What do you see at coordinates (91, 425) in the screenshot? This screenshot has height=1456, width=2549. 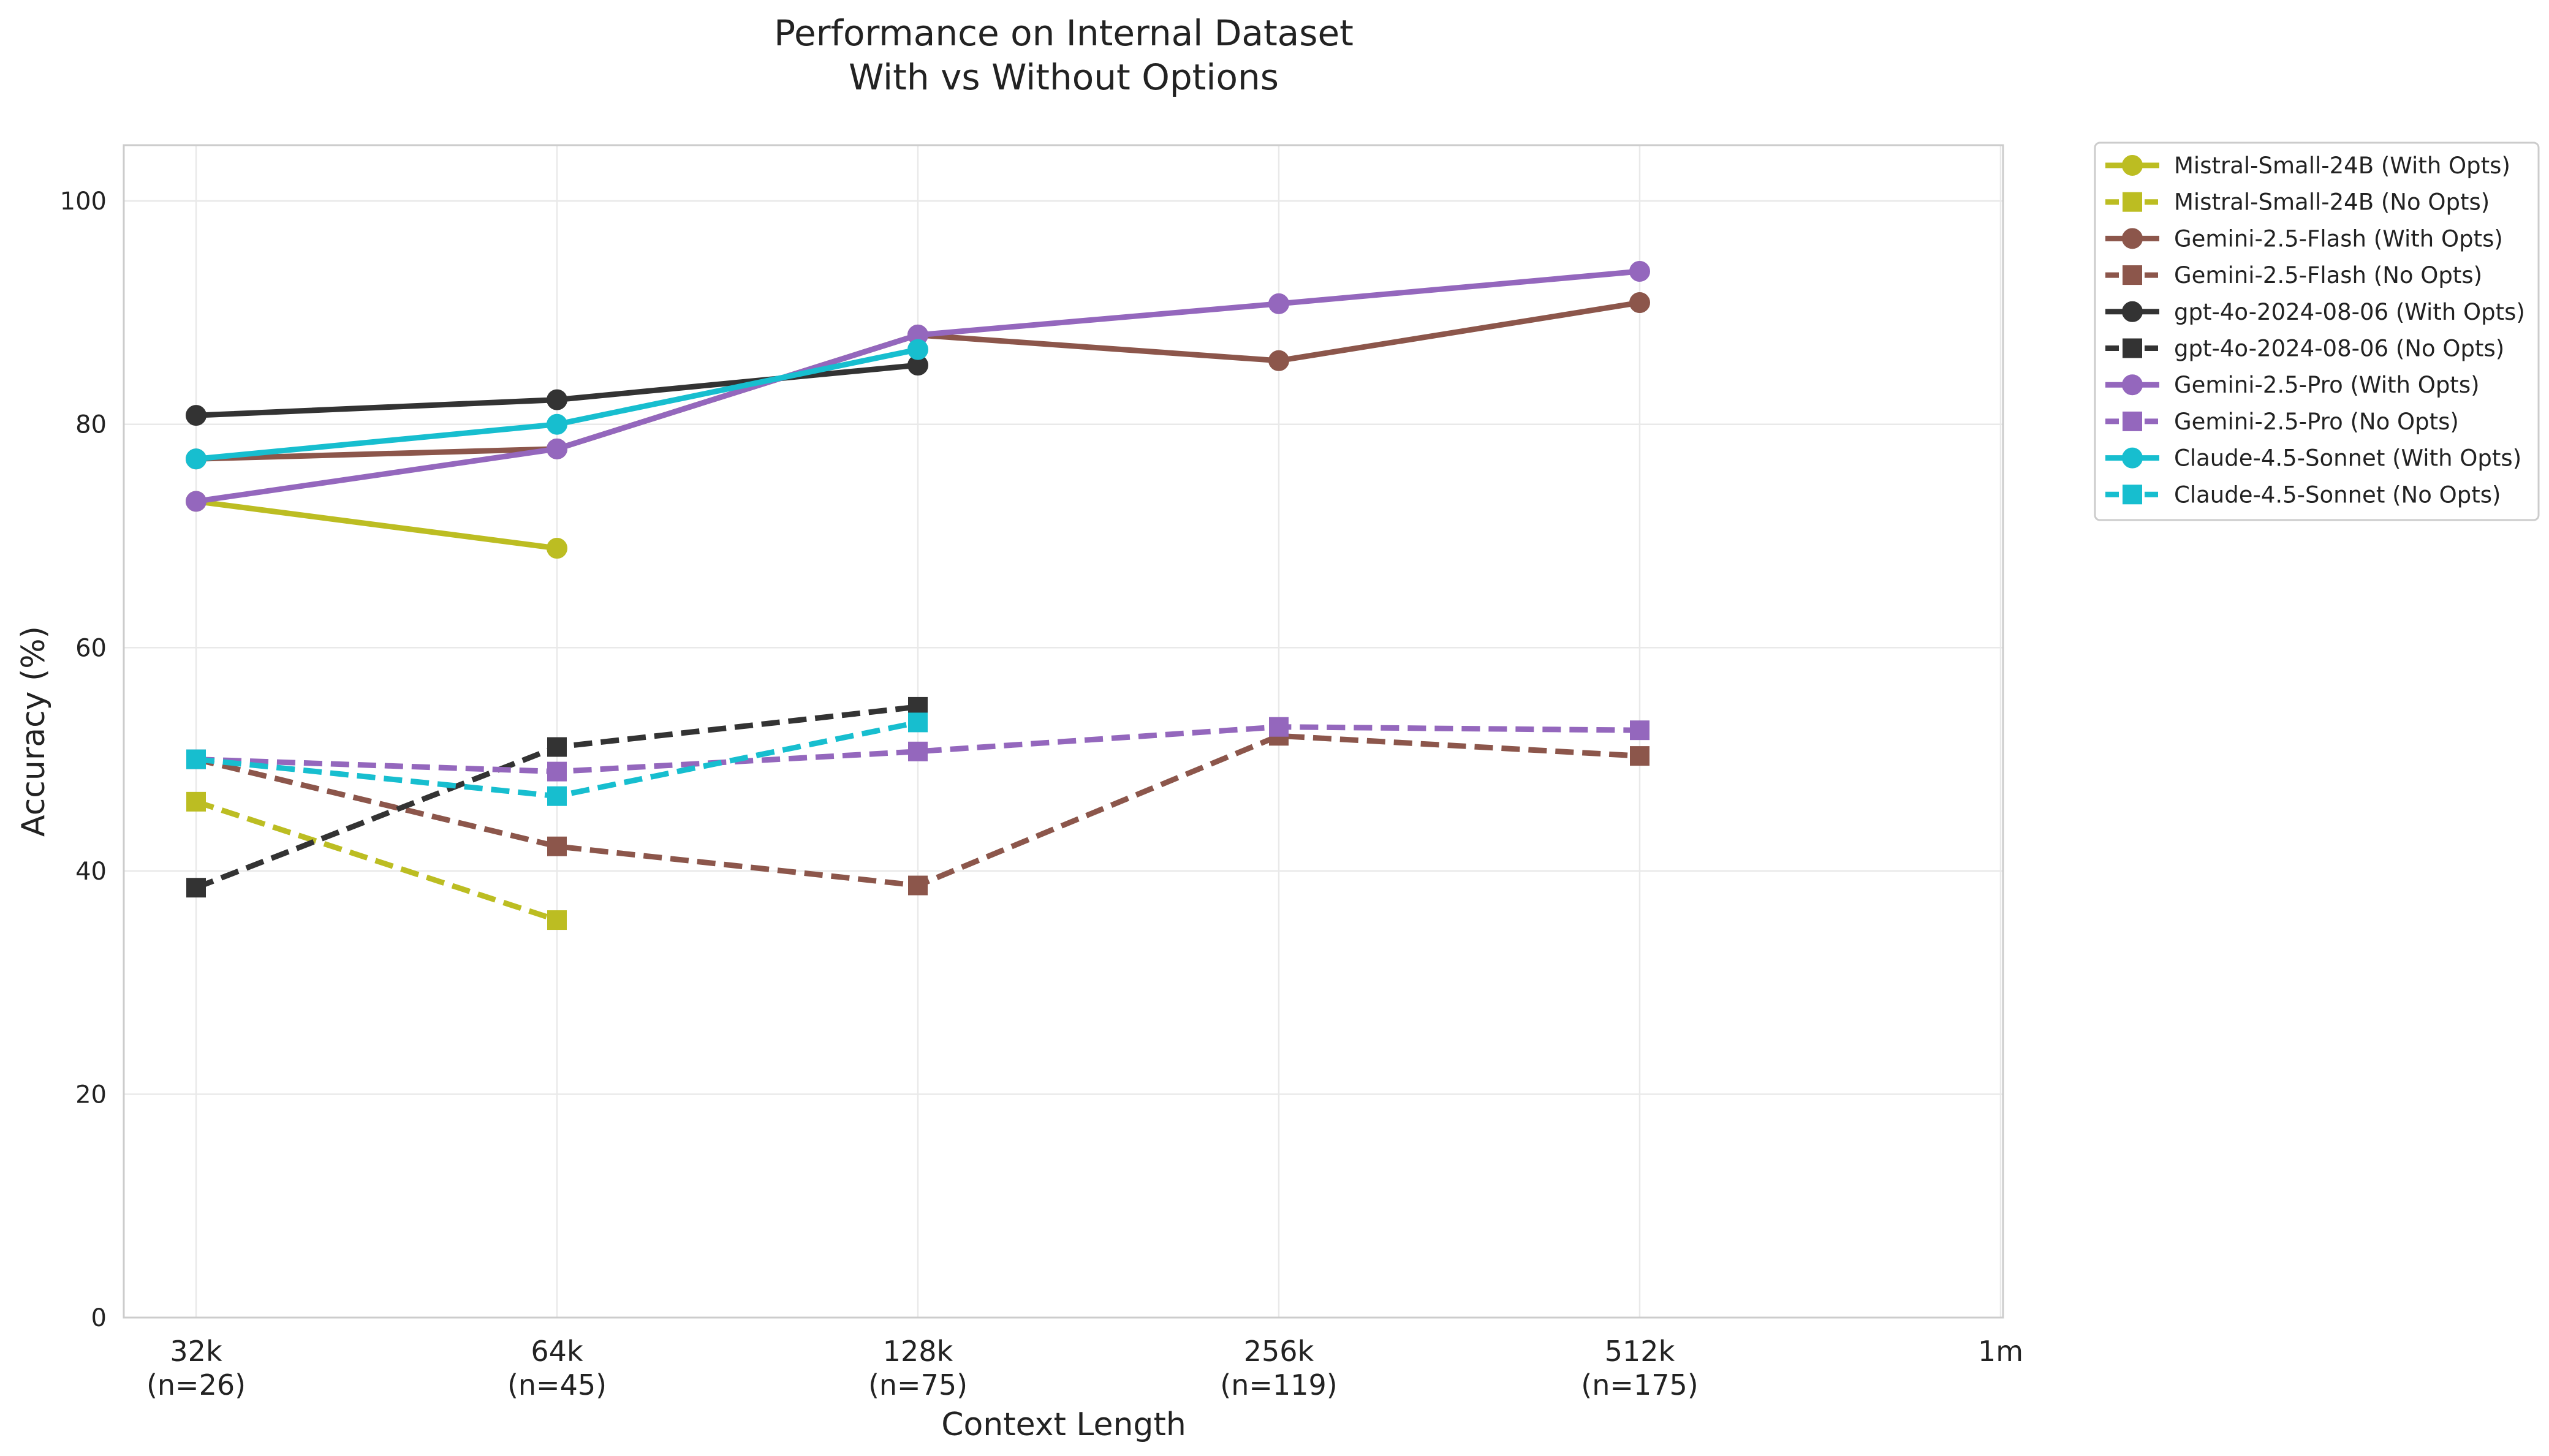 I see `y-tick-label: 80` at bounding box center [91, 425].